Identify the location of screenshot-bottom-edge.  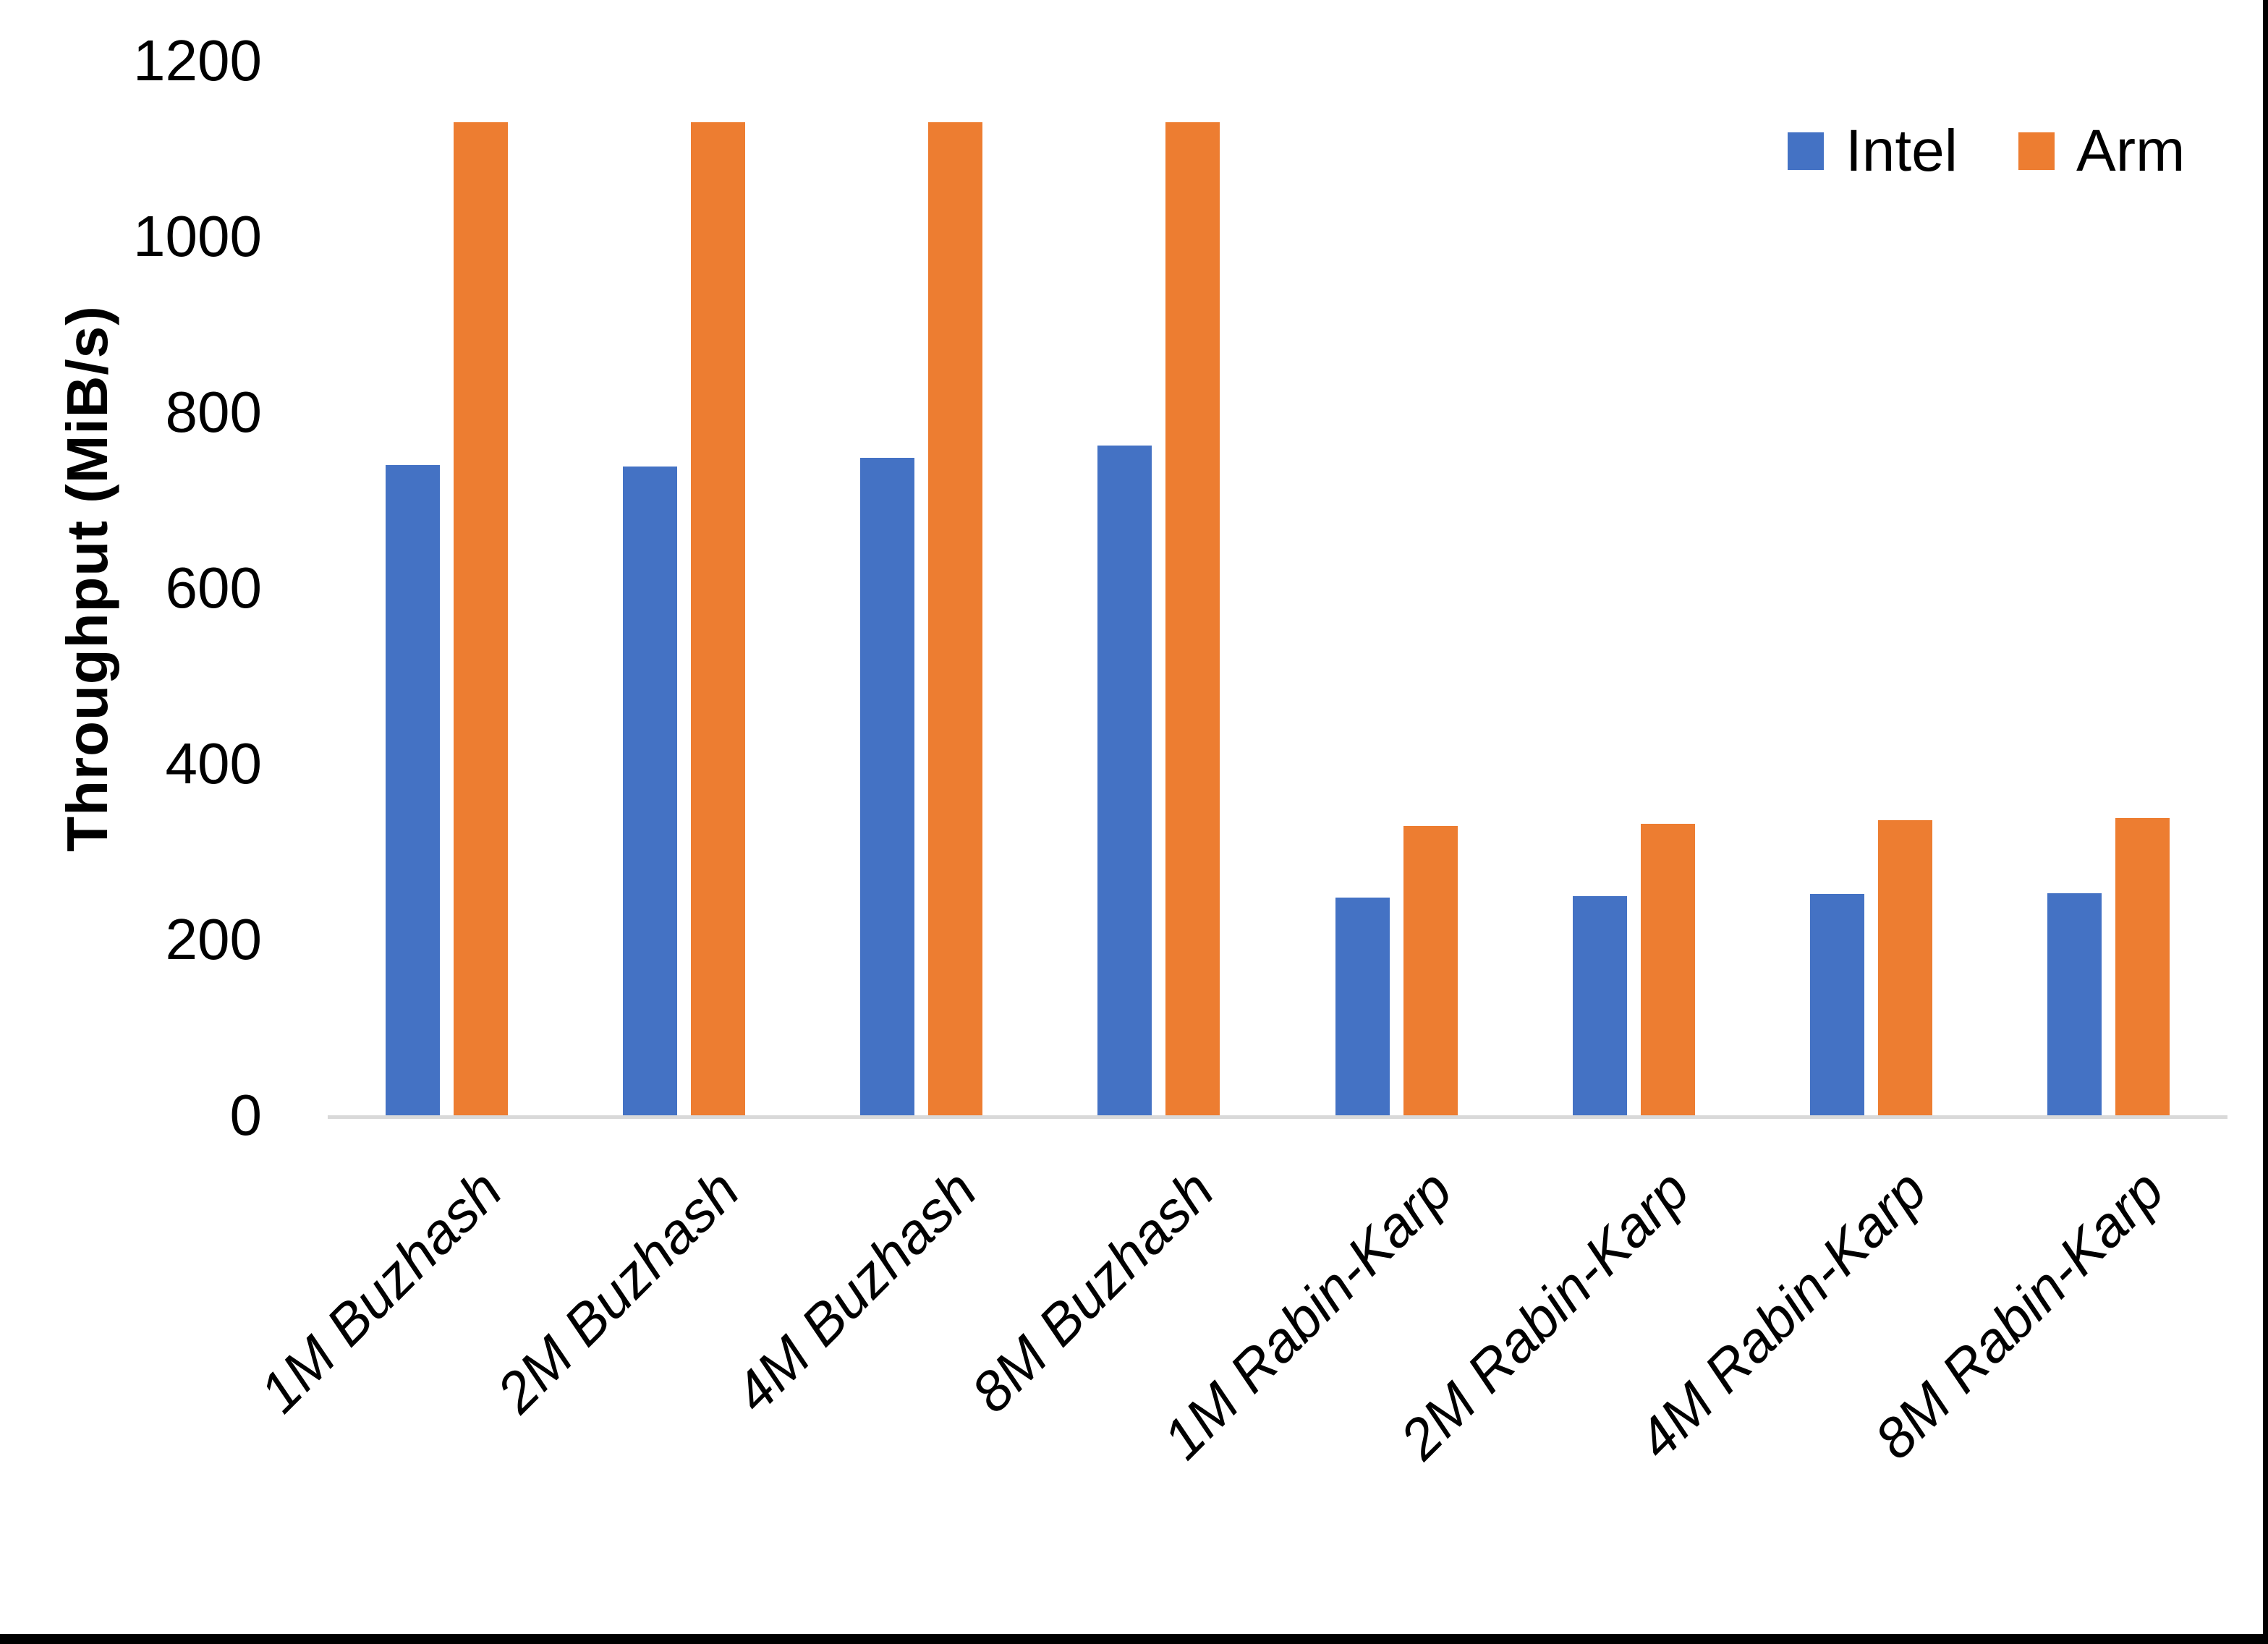
(1134, 1639).